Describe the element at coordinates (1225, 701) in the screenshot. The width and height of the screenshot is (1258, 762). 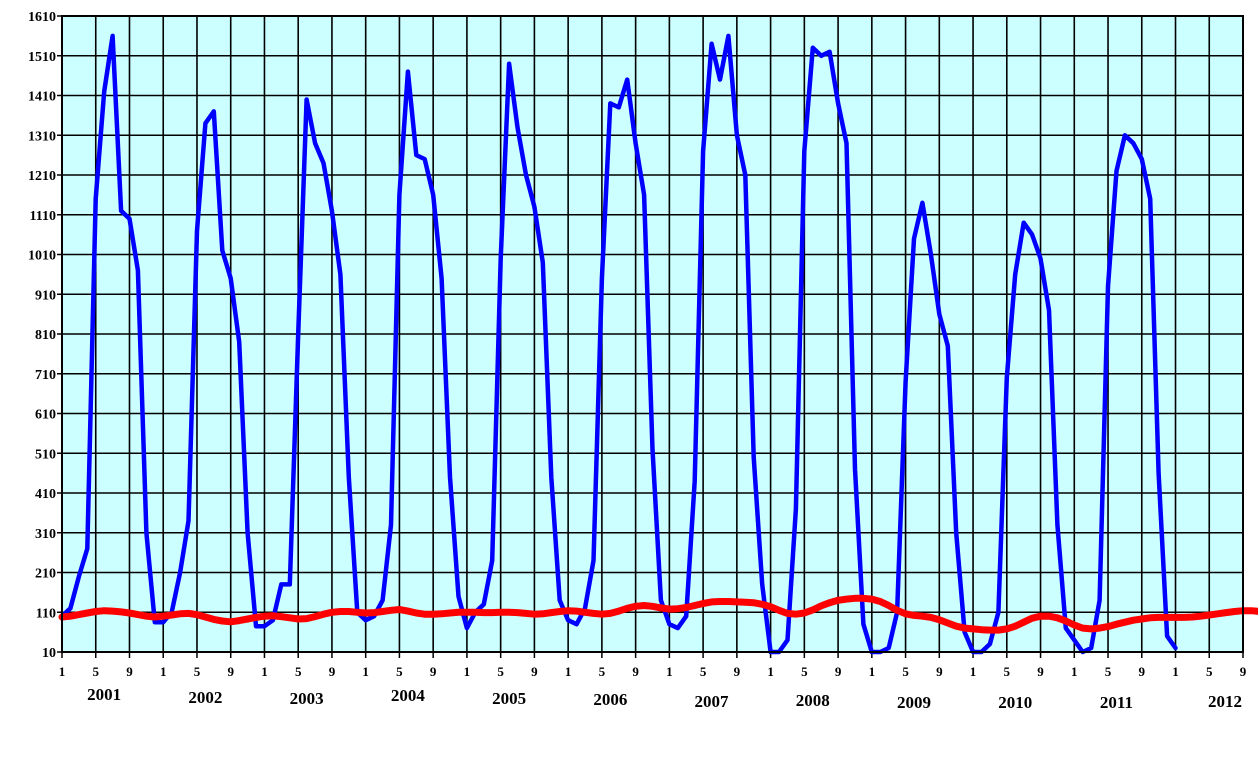
I see `year-label: 2012` at that location.